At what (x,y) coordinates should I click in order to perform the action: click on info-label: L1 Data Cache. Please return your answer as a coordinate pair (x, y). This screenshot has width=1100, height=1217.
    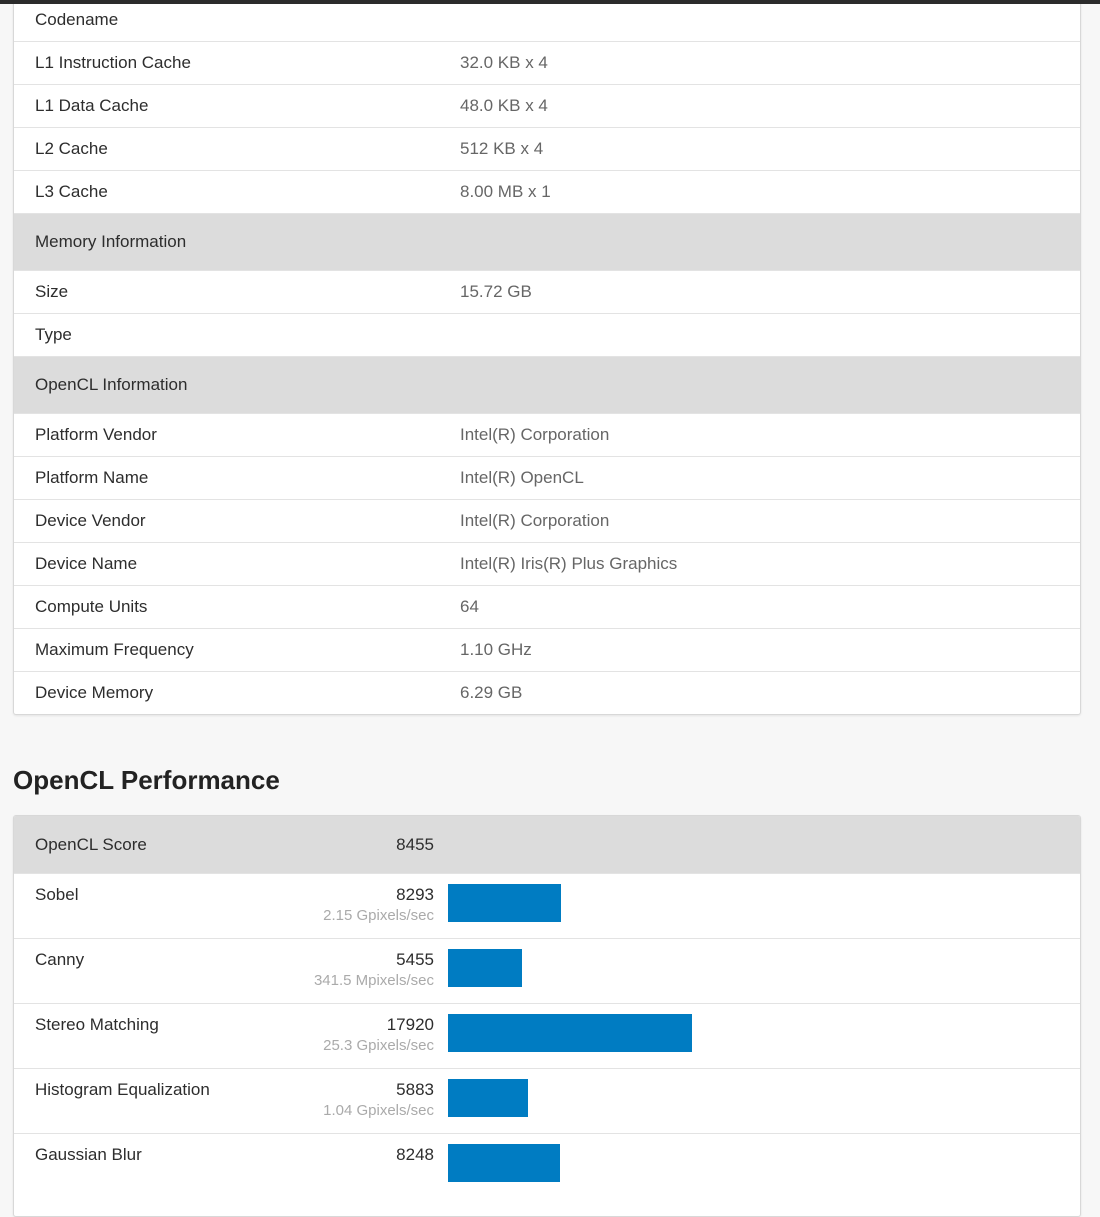
    Looking at the image, I should click on (92, 105).